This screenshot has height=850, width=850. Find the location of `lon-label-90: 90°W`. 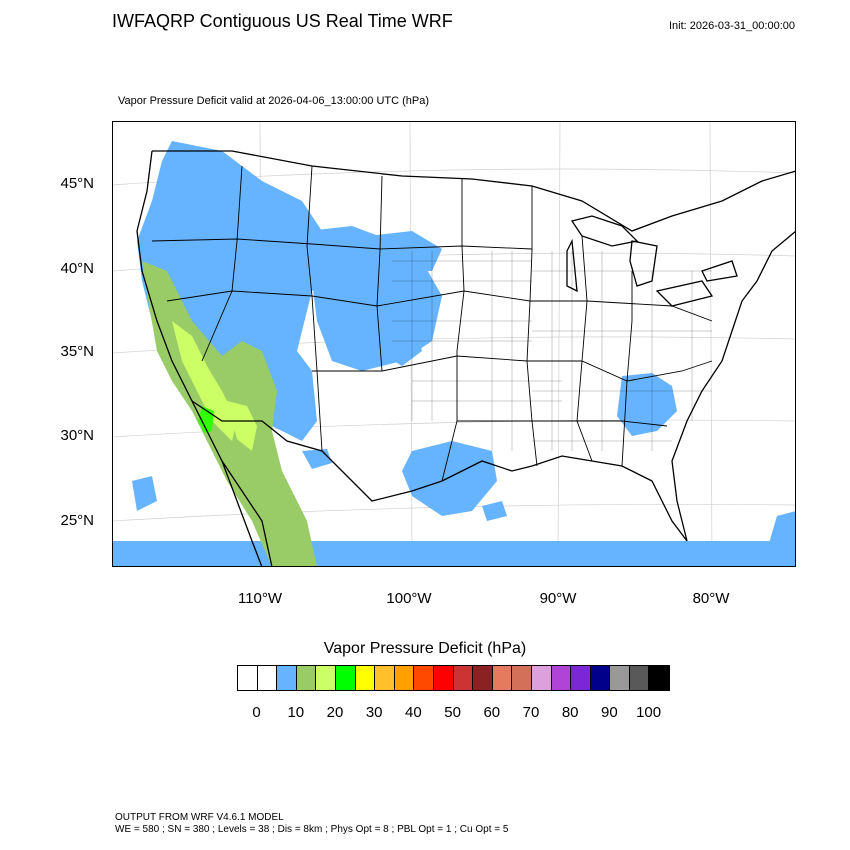

lon-label-90: 90°W is located at coordinates (558, 598).